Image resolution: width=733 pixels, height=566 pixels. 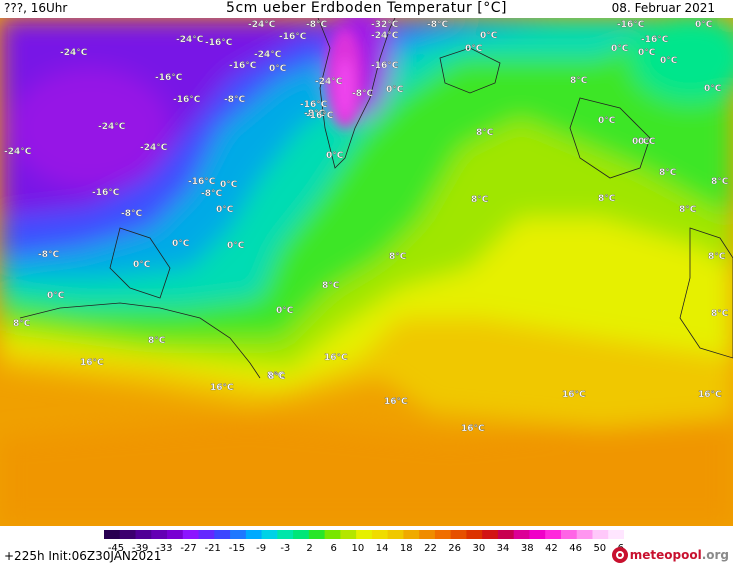 I want to click on legend-tick-label: 18, so click(x=406, y=548).